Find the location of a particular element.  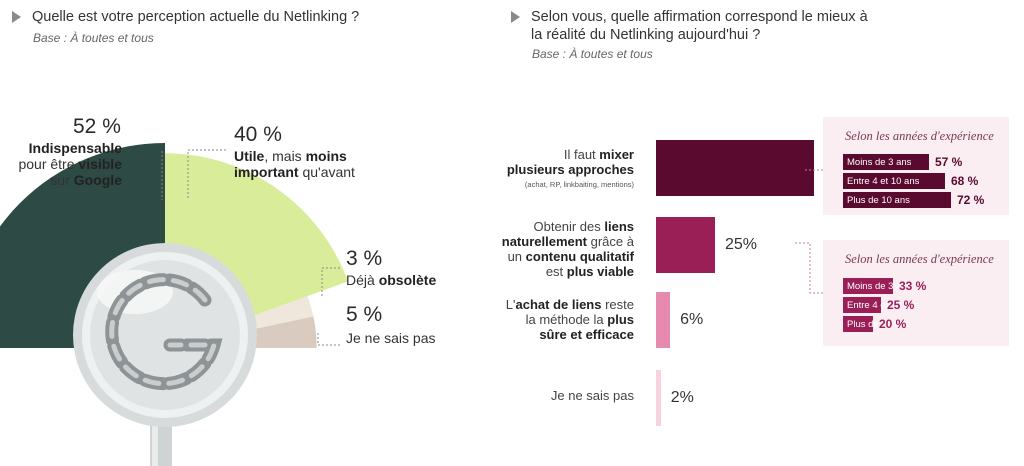

label-52-text-3: pour être is located at coordinates (48, 164).